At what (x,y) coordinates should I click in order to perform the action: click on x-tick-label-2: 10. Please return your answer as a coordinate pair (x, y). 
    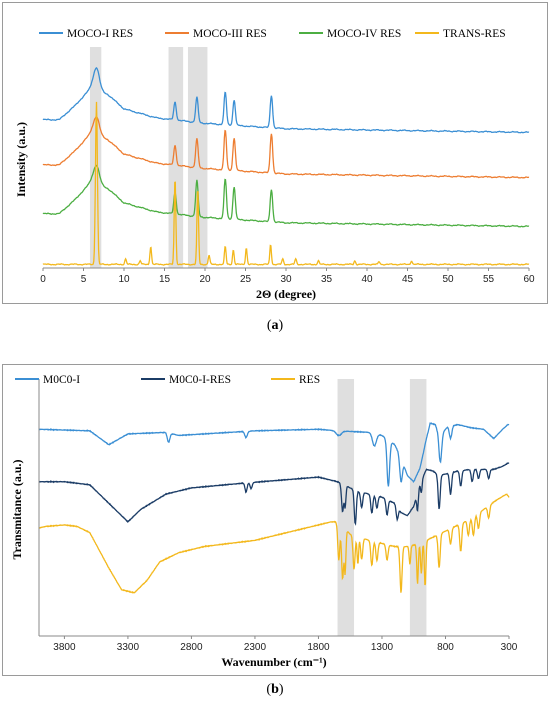
    Looking at the image, I should click on (124, 279).